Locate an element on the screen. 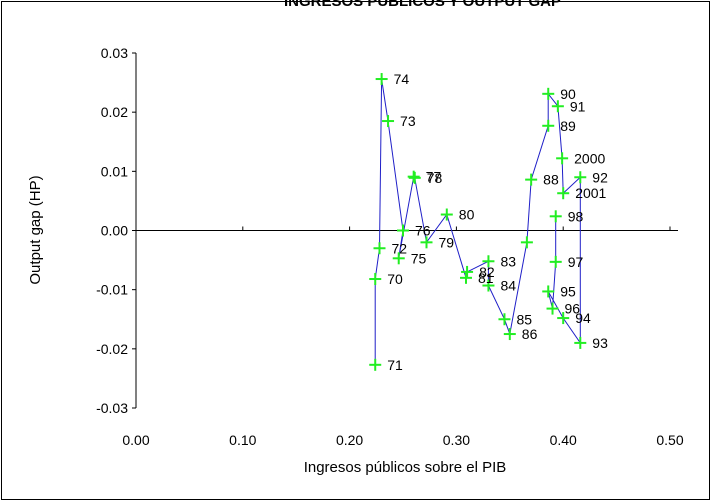 The width and height of the screenshot is (712, 502). y-tick-label: 0.03 is located at coordinates (114, 53).